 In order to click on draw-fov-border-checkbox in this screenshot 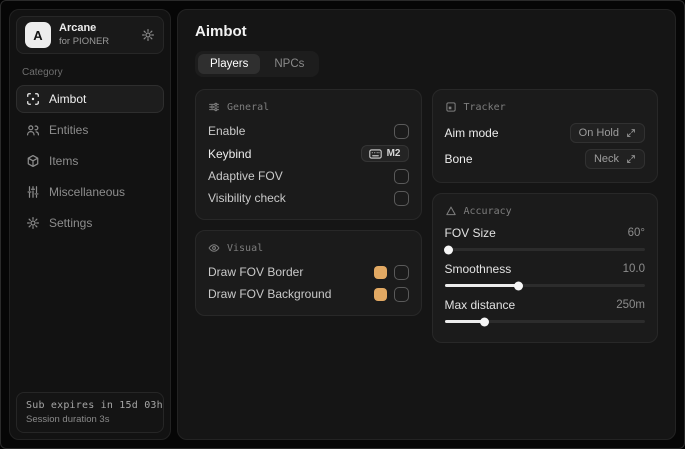, I will do `click(401, 272)`.